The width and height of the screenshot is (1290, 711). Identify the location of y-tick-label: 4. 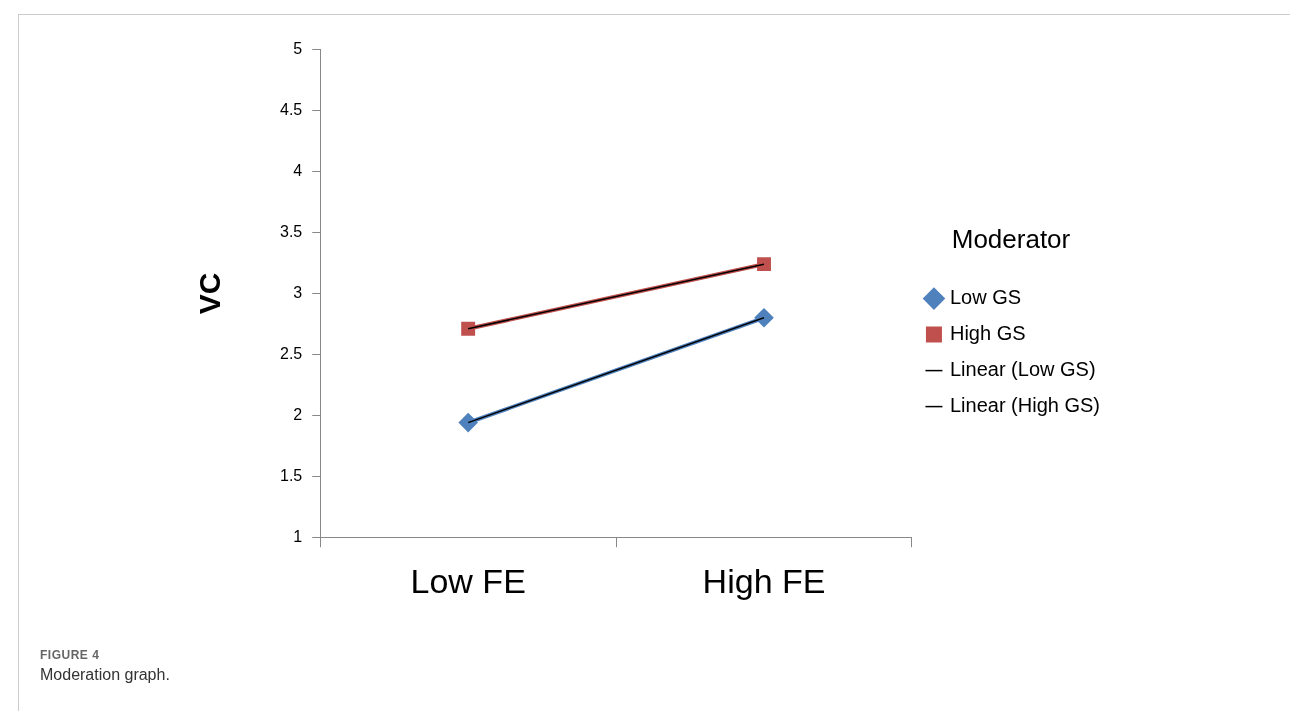
(298, 170).